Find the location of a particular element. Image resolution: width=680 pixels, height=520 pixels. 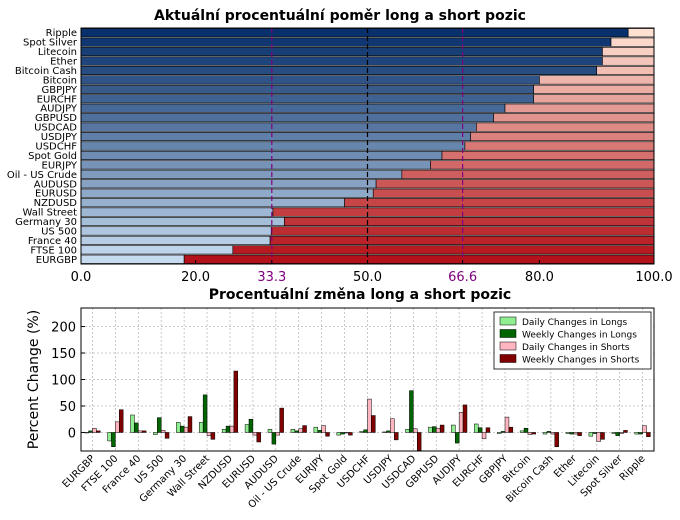

category-label: Germany 30 is located at coordinates (46, 222).